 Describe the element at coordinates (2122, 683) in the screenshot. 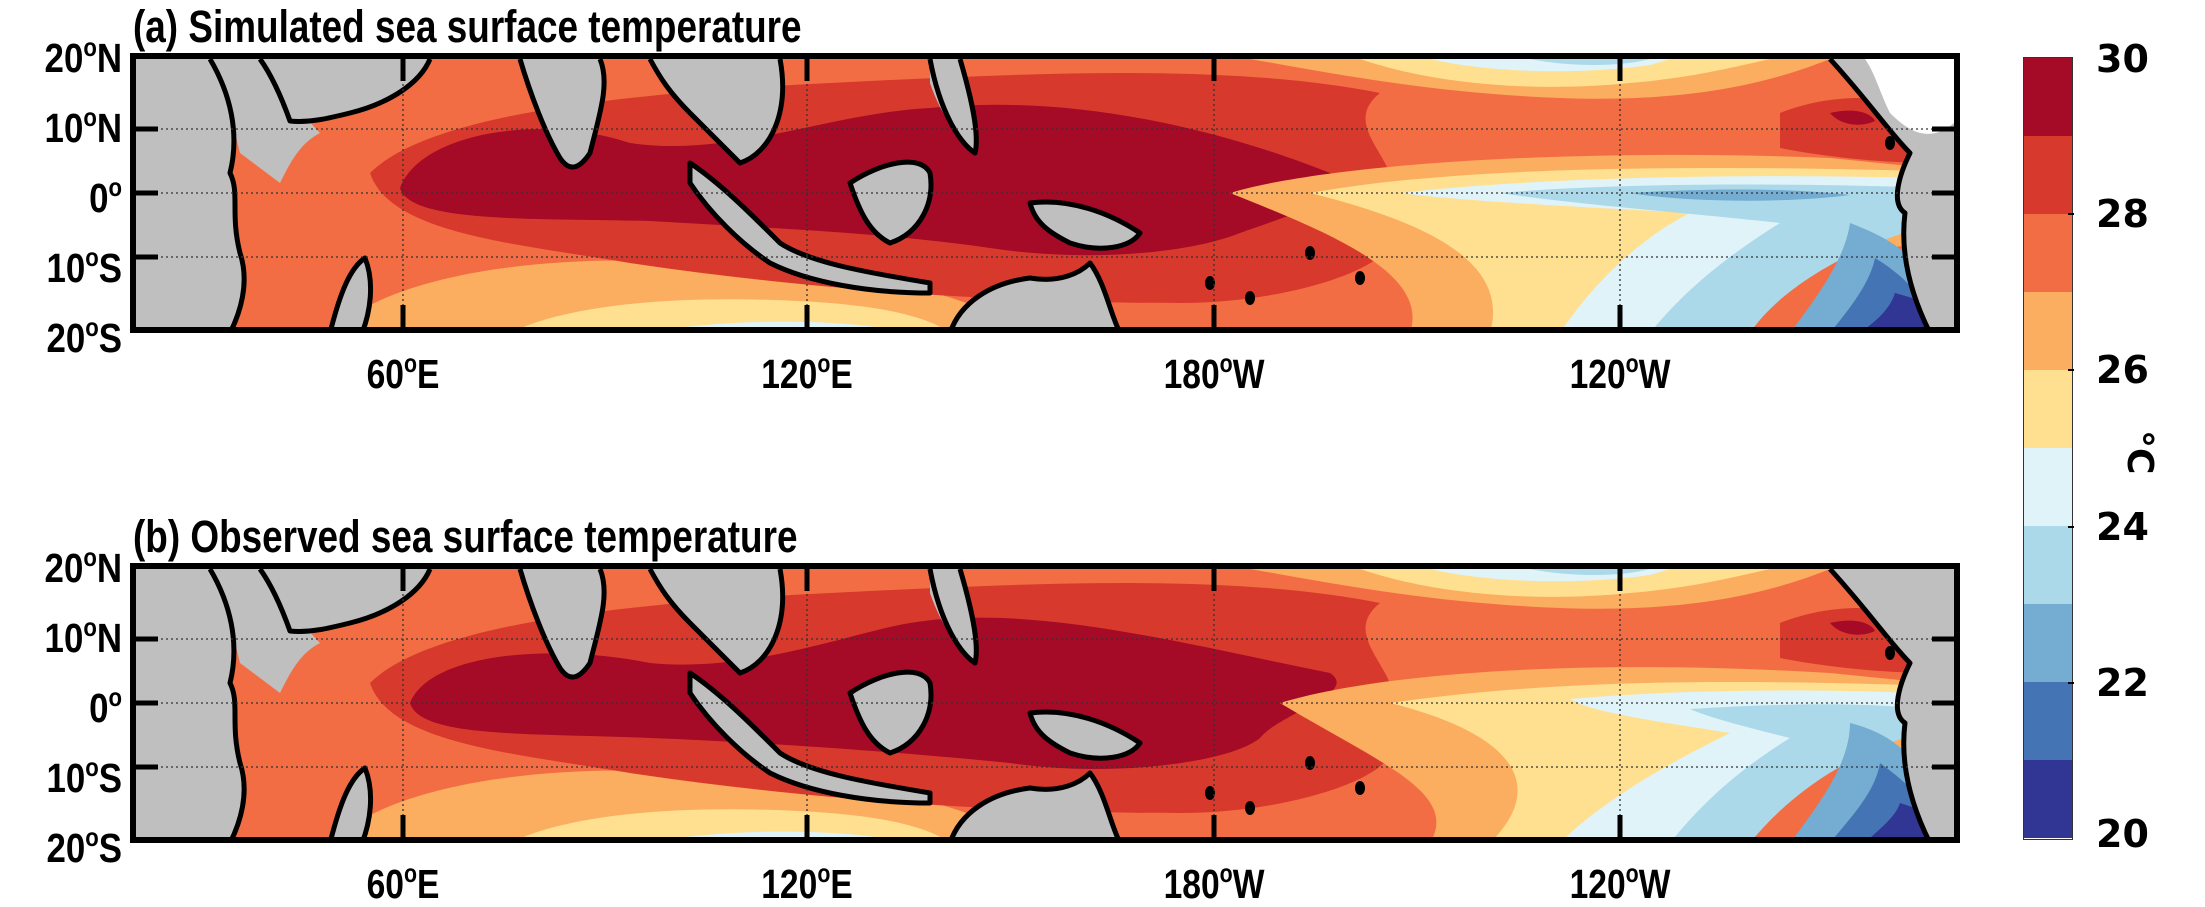

I see `colorbar-label: 22` at that location.